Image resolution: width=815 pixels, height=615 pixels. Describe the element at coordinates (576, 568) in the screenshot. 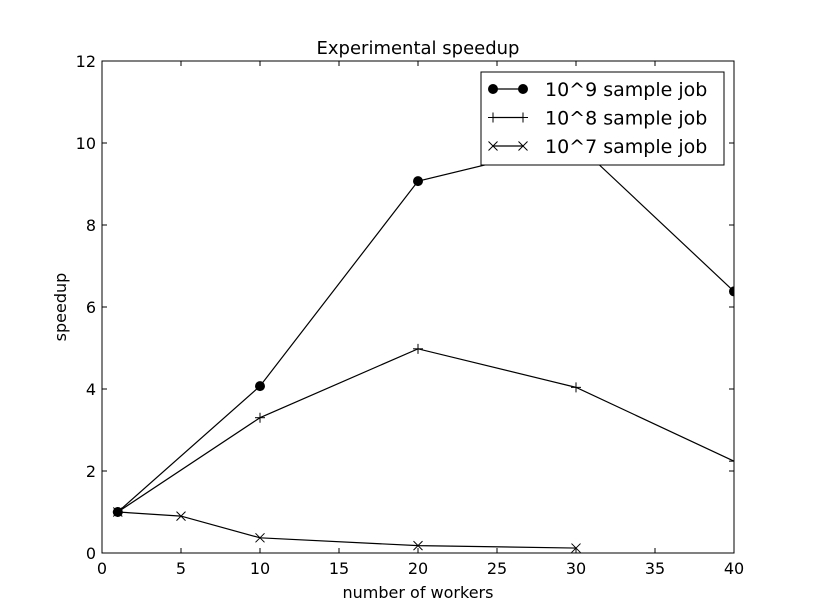

I see `x-tick-label: 30` at that location.